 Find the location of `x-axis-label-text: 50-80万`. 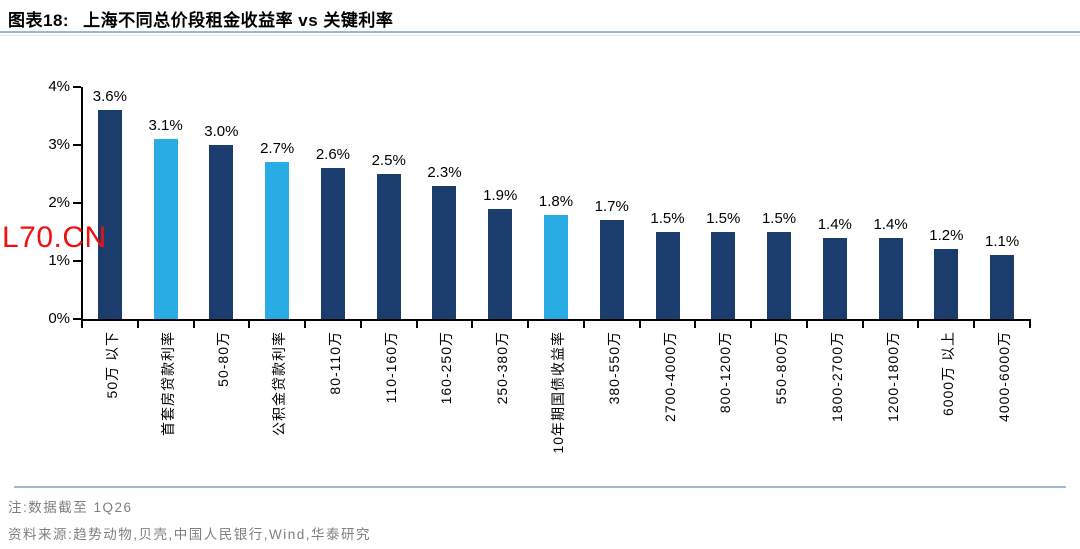

x-axis-label-text: 50-80万 is located at coordinates (223, 359).